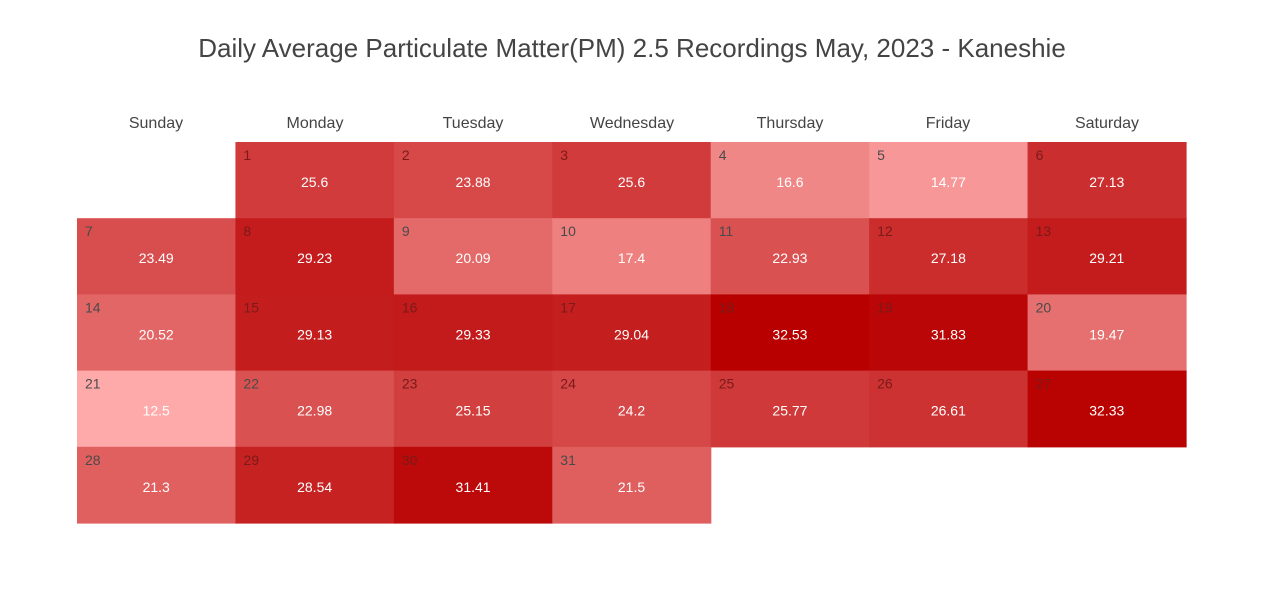  Describe the element at coordinates (723, 155) in the screenshot. I see `day-number-label: 4` at that location.